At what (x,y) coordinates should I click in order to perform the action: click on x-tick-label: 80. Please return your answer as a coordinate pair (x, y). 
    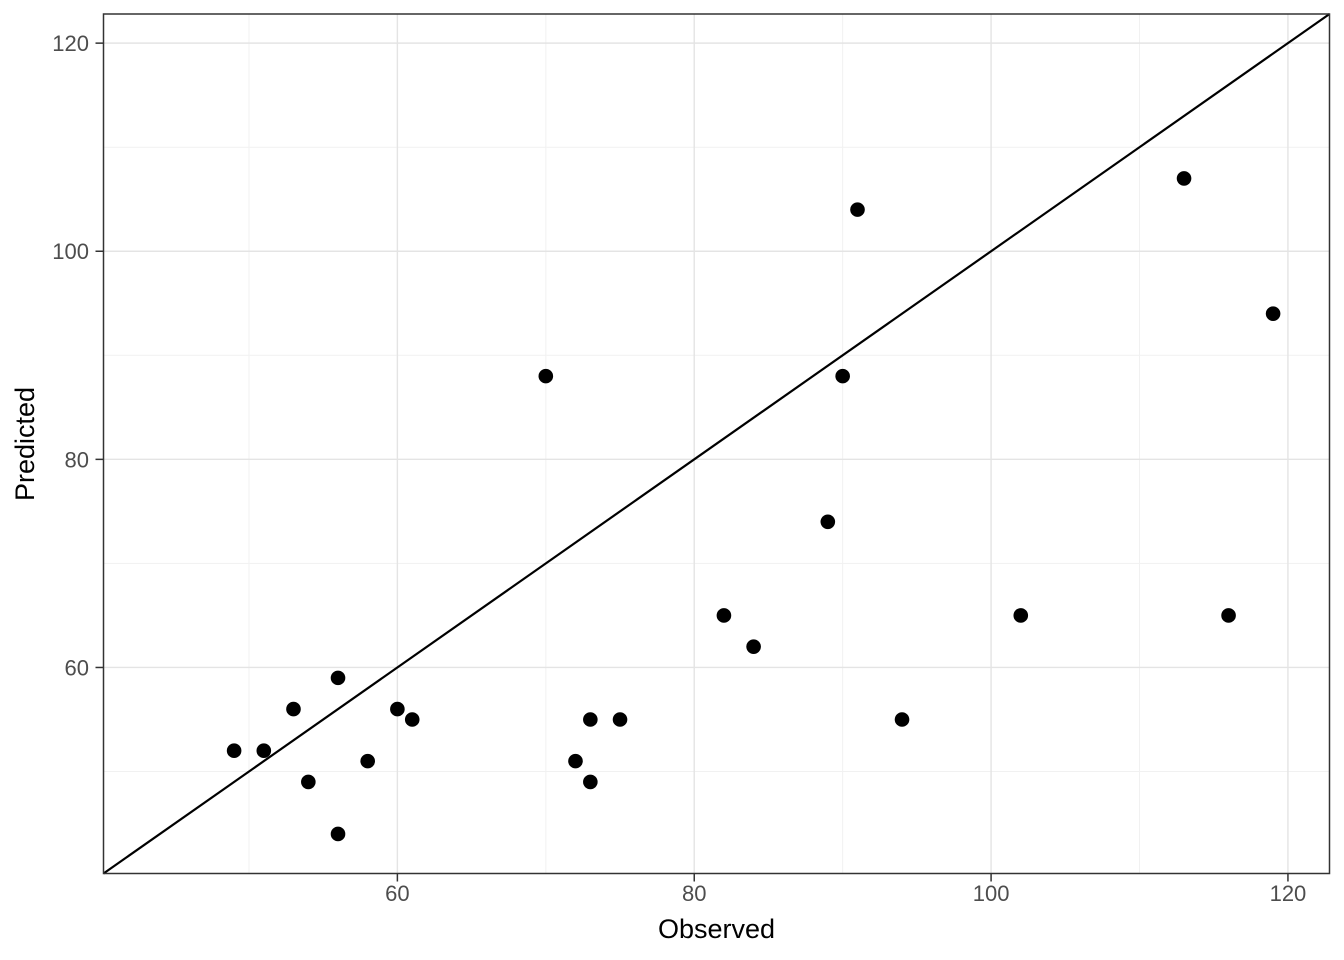
    Looking at the image, I should click on (694, 893).